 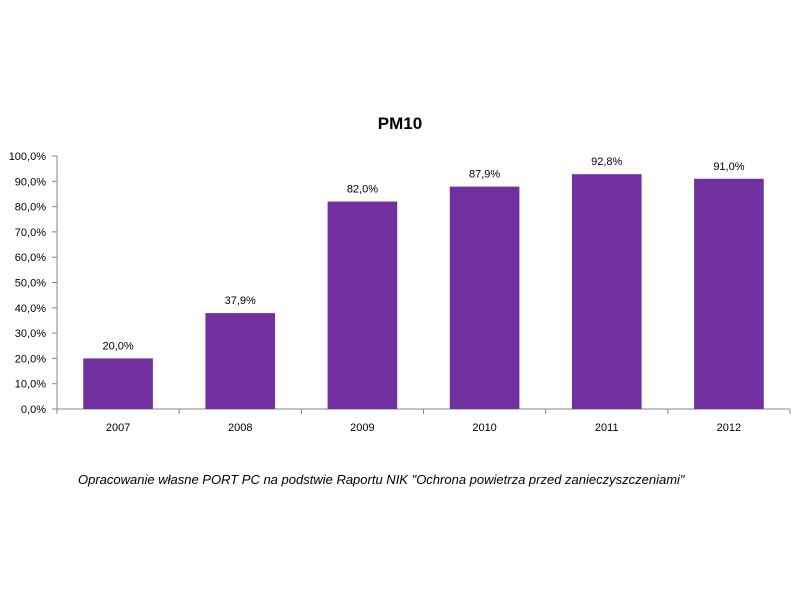 I want to click on bar-2008, so click(x=240, y=361).